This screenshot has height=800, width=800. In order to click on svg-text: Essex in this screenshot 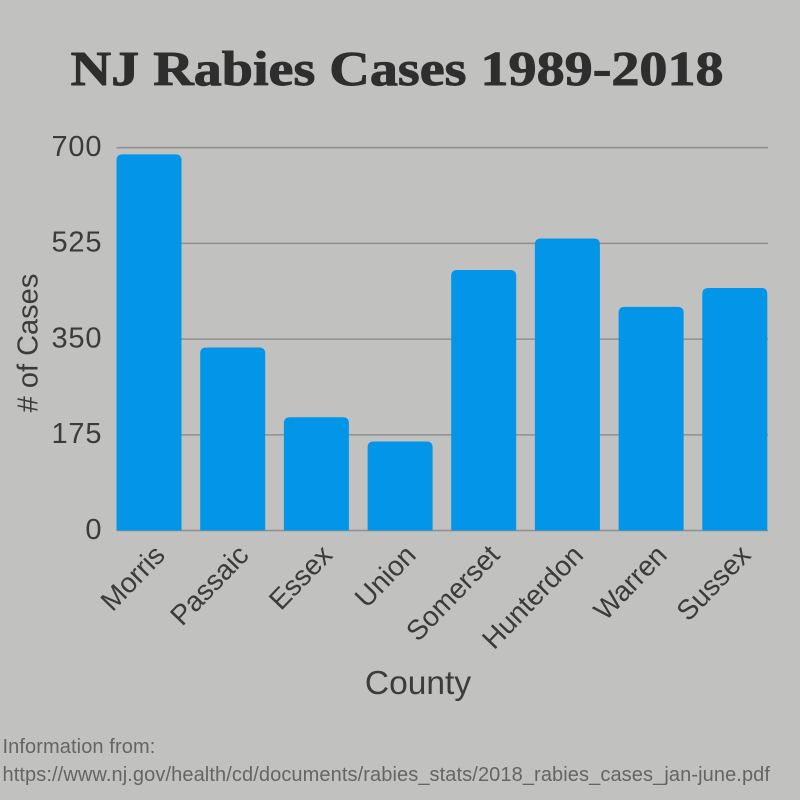, I will do `click(300, 577)`.